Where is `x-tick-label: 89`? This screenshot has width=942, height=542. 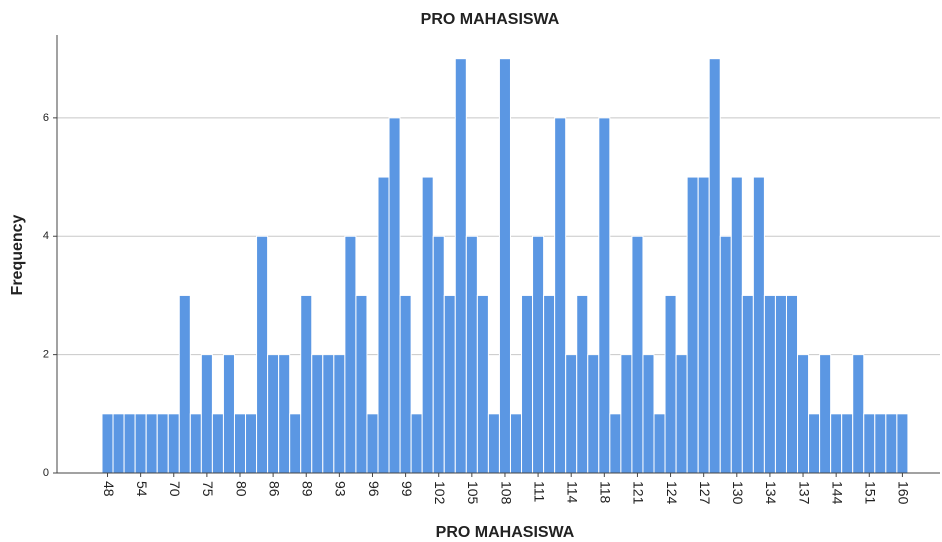
x-tick-label: 89 is located at coordinates (308, 489).